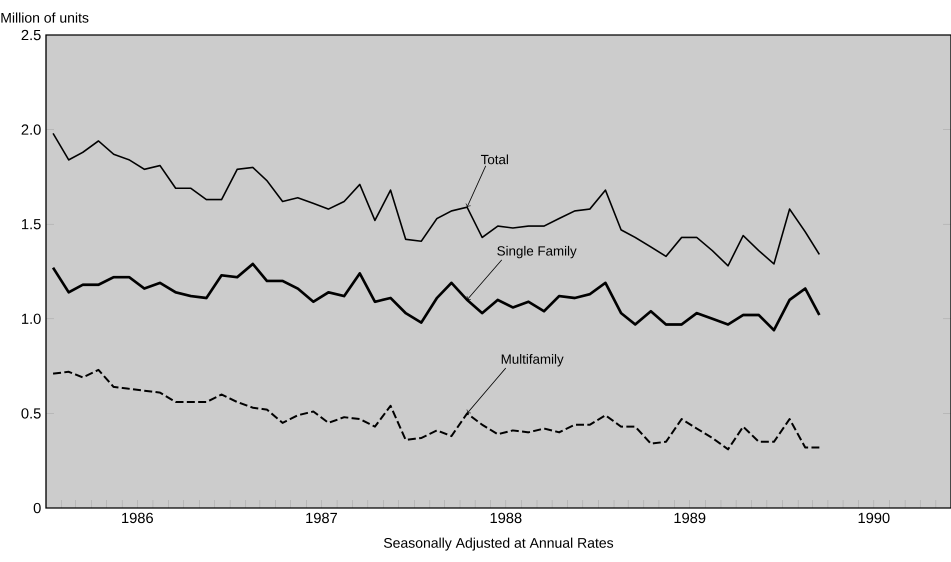 This screenshot has width=951, height=562. I want to click on x-axis-title: Seasonally Adjusted at Annual Rates, so click(499, 544).